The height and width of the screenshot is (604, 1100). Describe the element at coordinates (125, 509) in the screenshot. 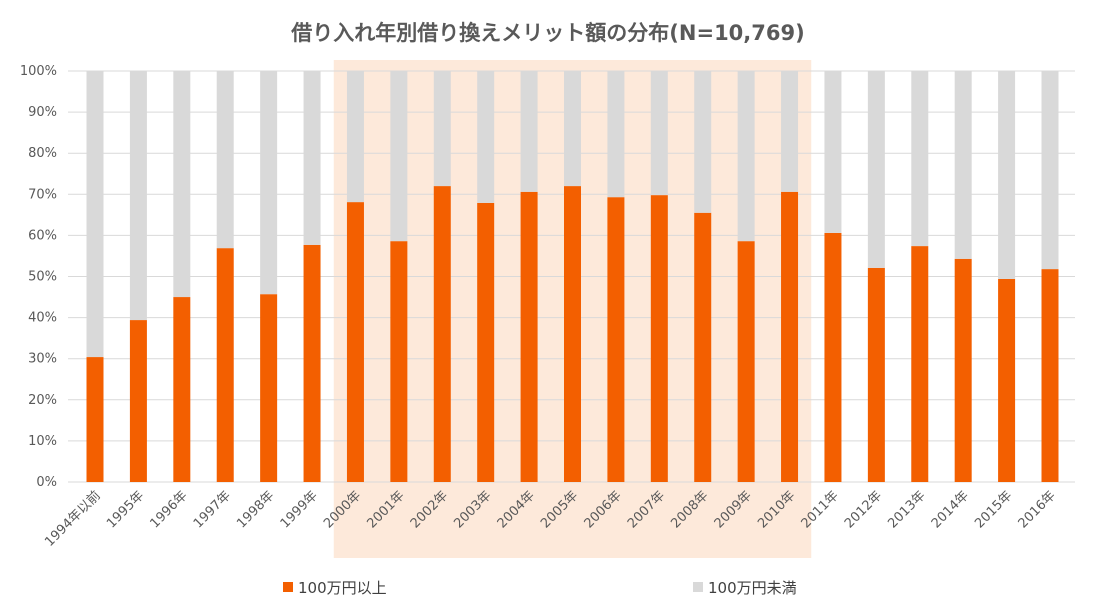

I see `x-tick-label: 1995年` at that location.